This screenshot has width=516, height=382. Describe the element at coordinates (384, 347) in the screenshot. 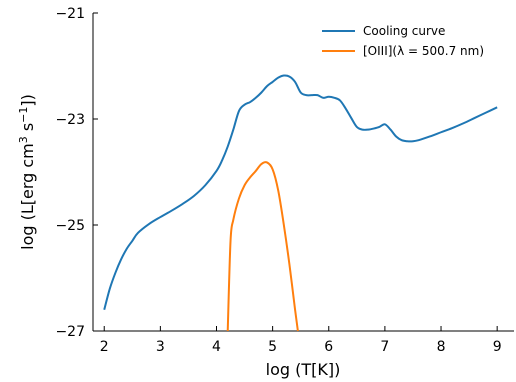

I see `x-tick-label: 7` at that location.